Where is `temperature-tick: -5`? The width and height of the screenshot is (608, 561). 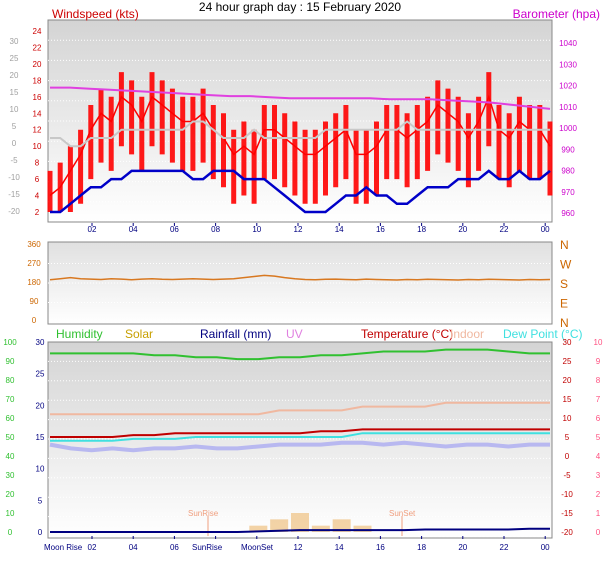
temperature-tick: -5 is located at coordinates (567, 475).